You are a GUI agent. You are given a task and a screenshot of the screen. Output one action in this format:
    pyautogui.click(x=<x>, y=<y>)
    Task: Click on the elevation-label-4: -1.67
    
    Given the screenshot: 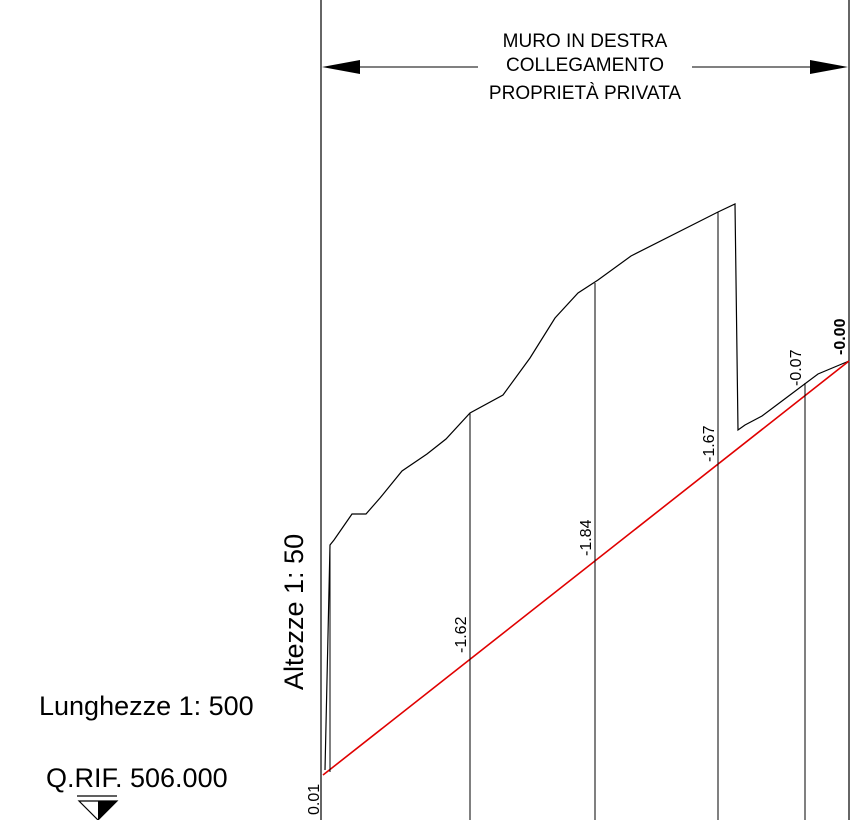 What is the action you would take?
    pyautogui.click(x=709, y=443)
    